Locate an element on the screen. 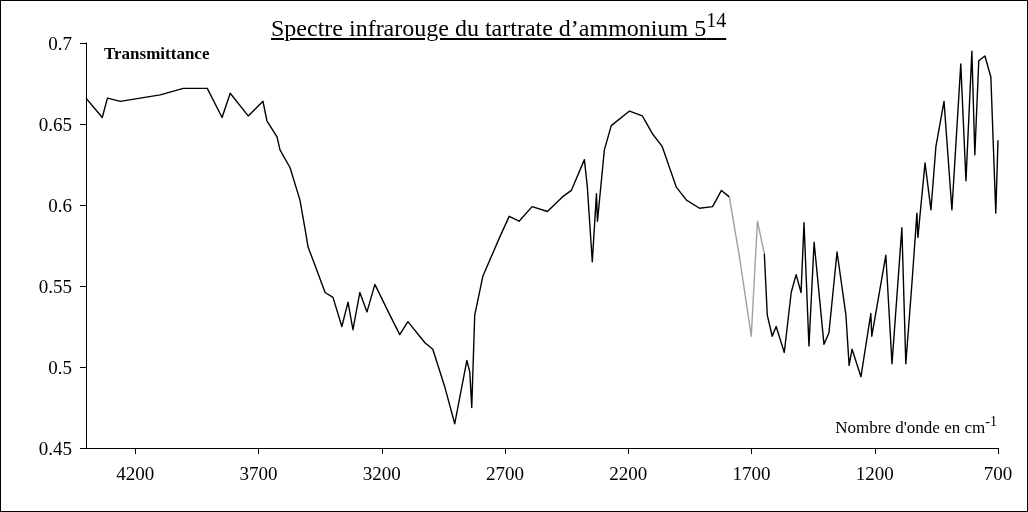 The image size is (1028, 512). x-tick-label: 1700 is located at coordinates (751, 473).